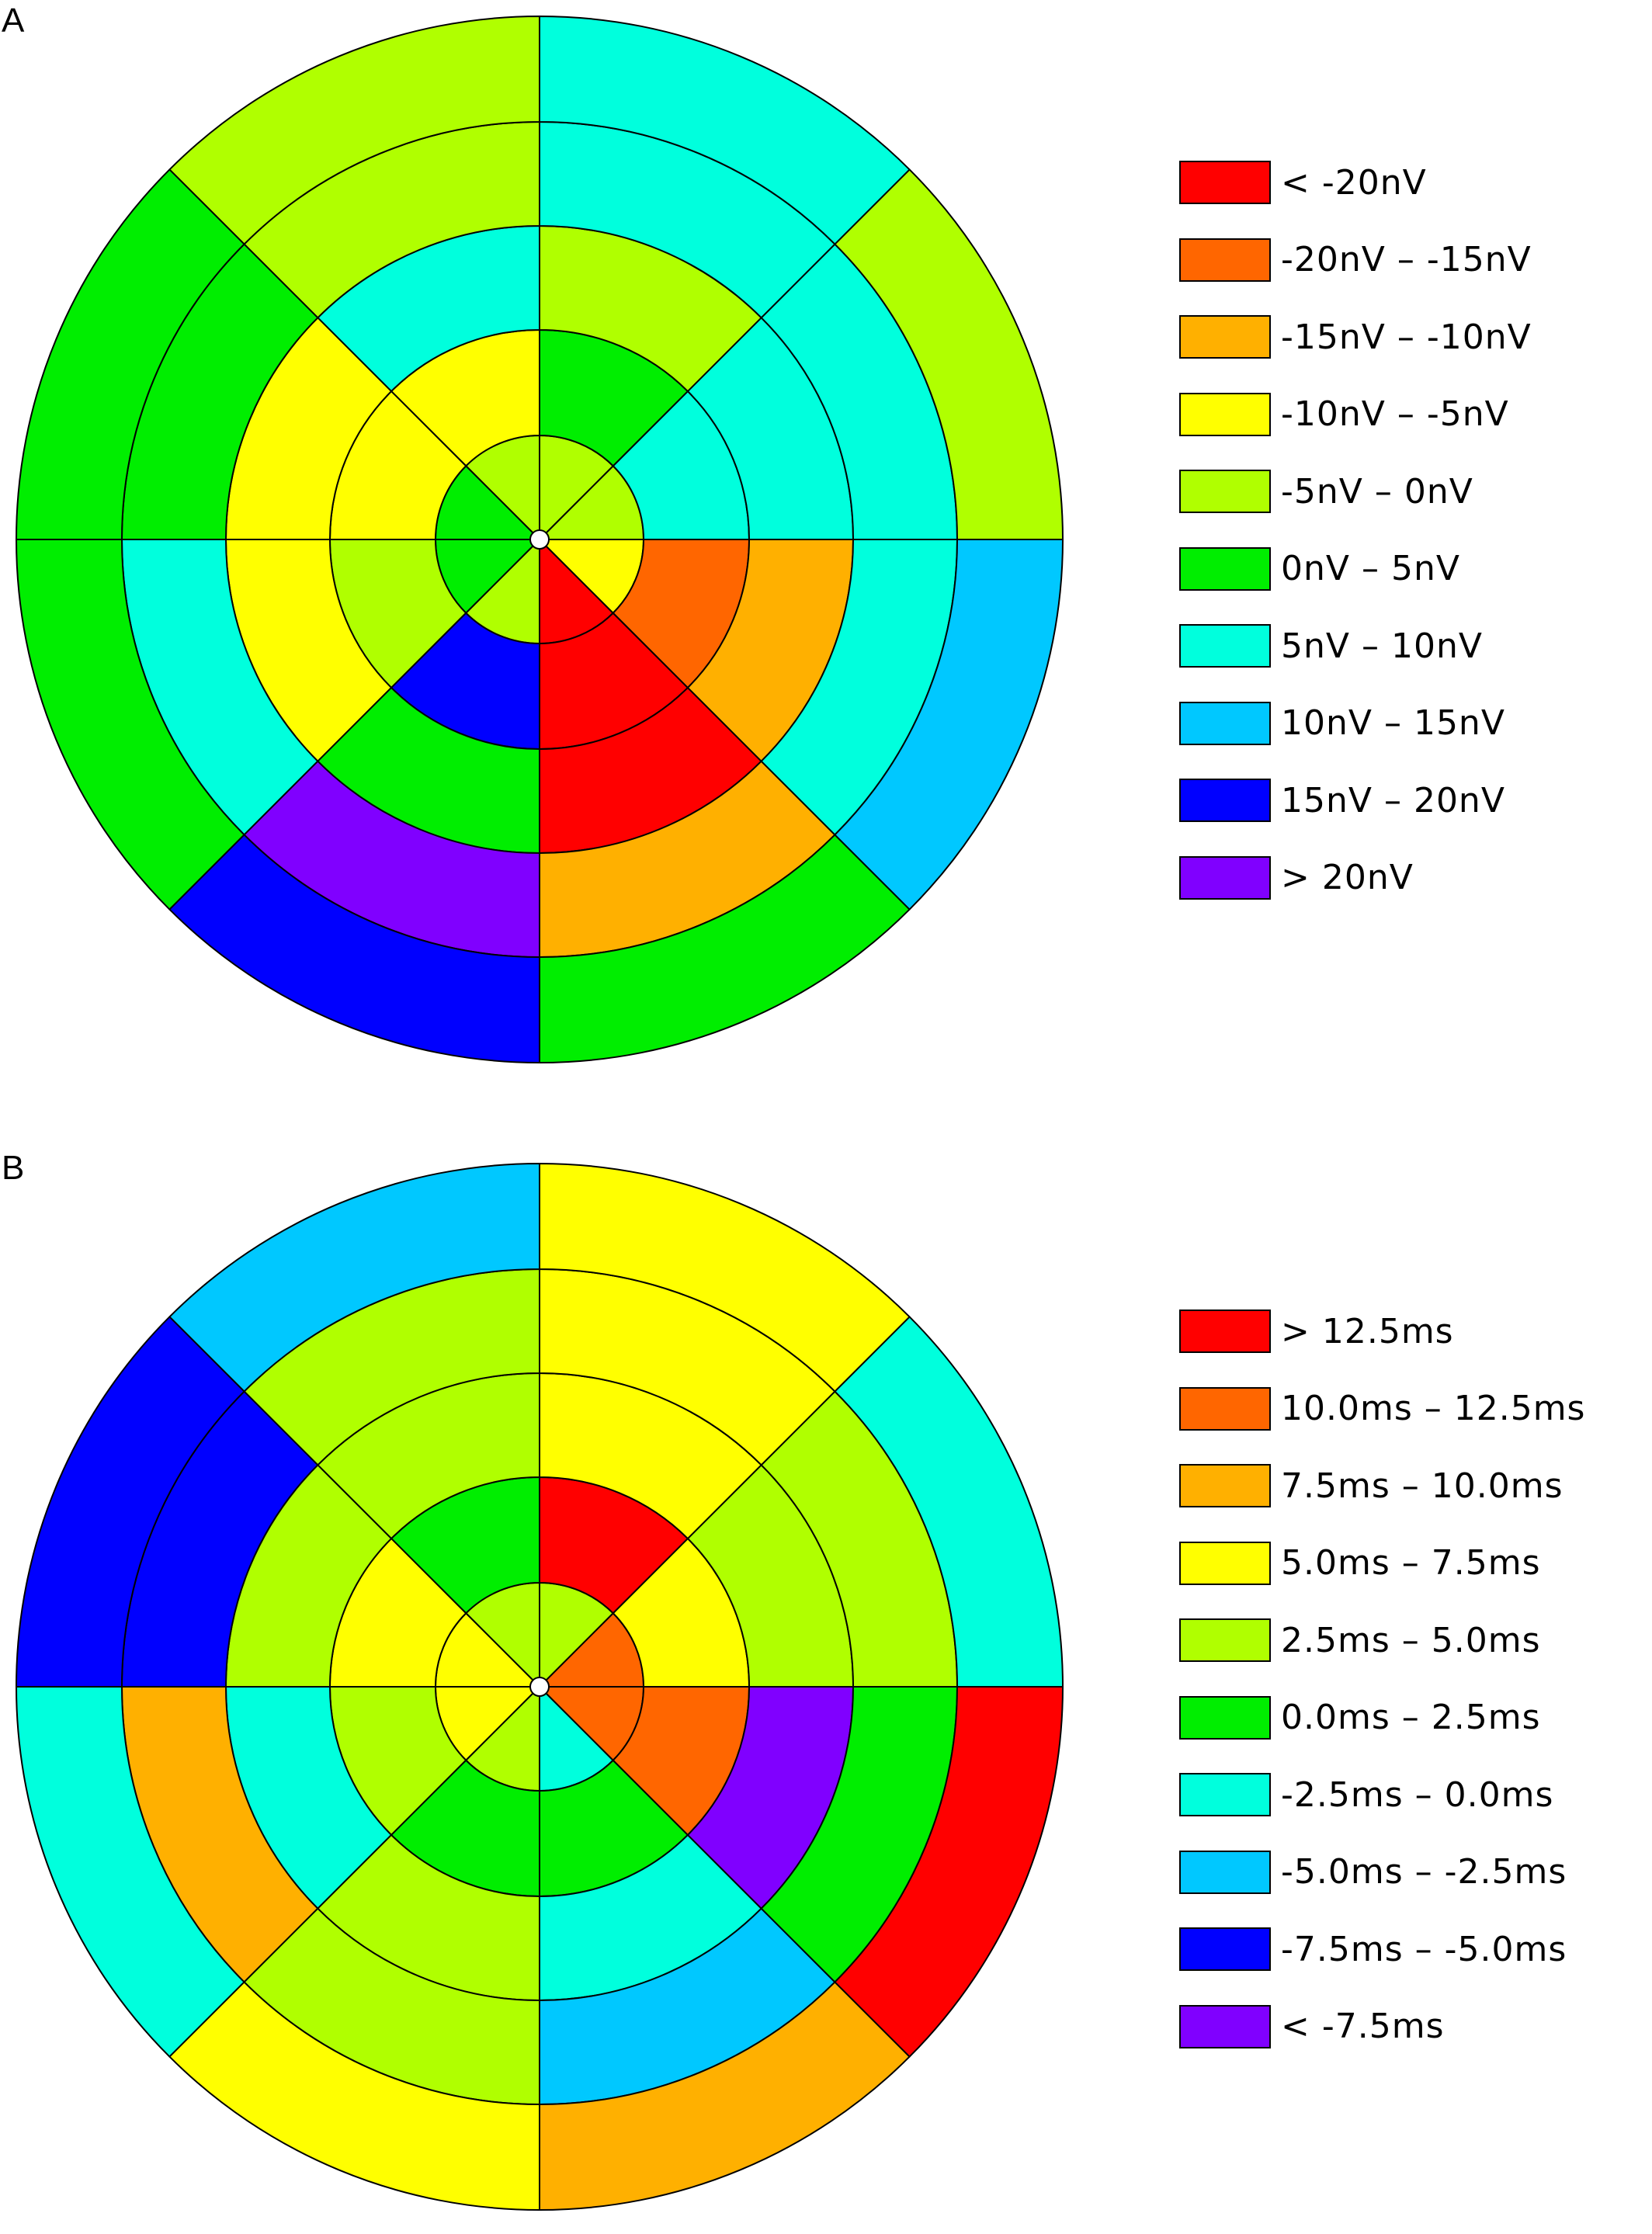 Image resolution: width=1652 pixels, height=2234 pixels. I want to click on legend-label: > 12.5ms, so click(1367, 1331).